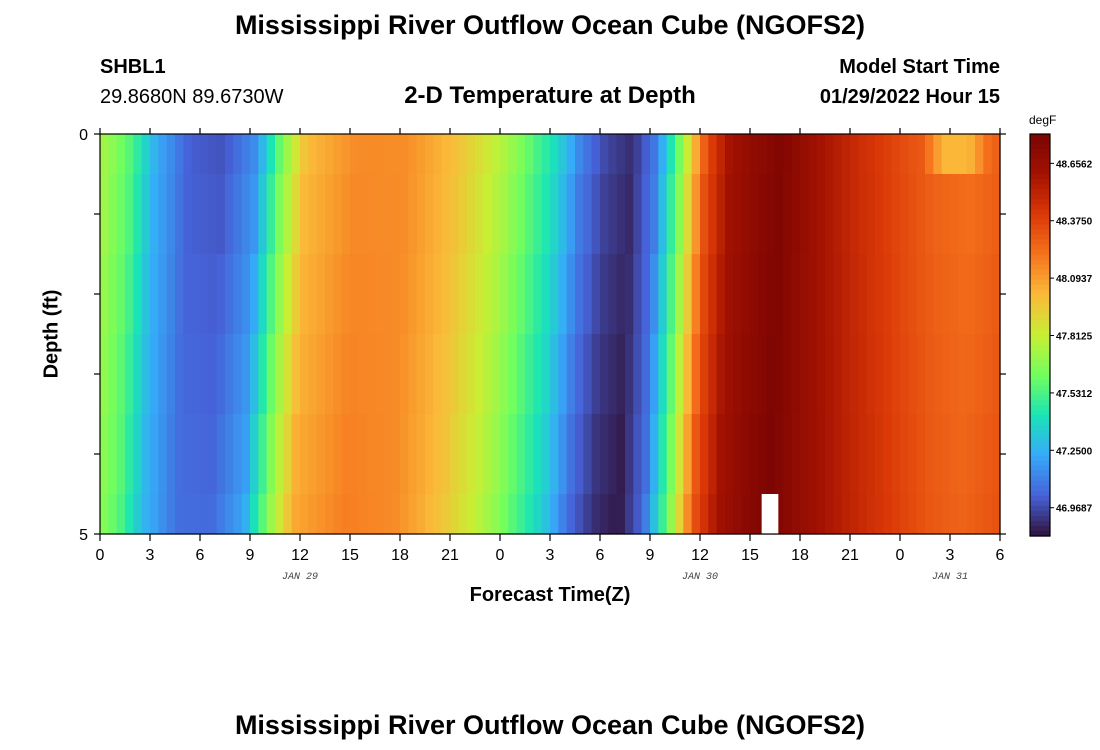 This screenshot has height=750, width=1100. What do you see at coordinates (650, 555) in the screenshot?
I see `x-tick-label: 9` at bounding box center [650, 555].